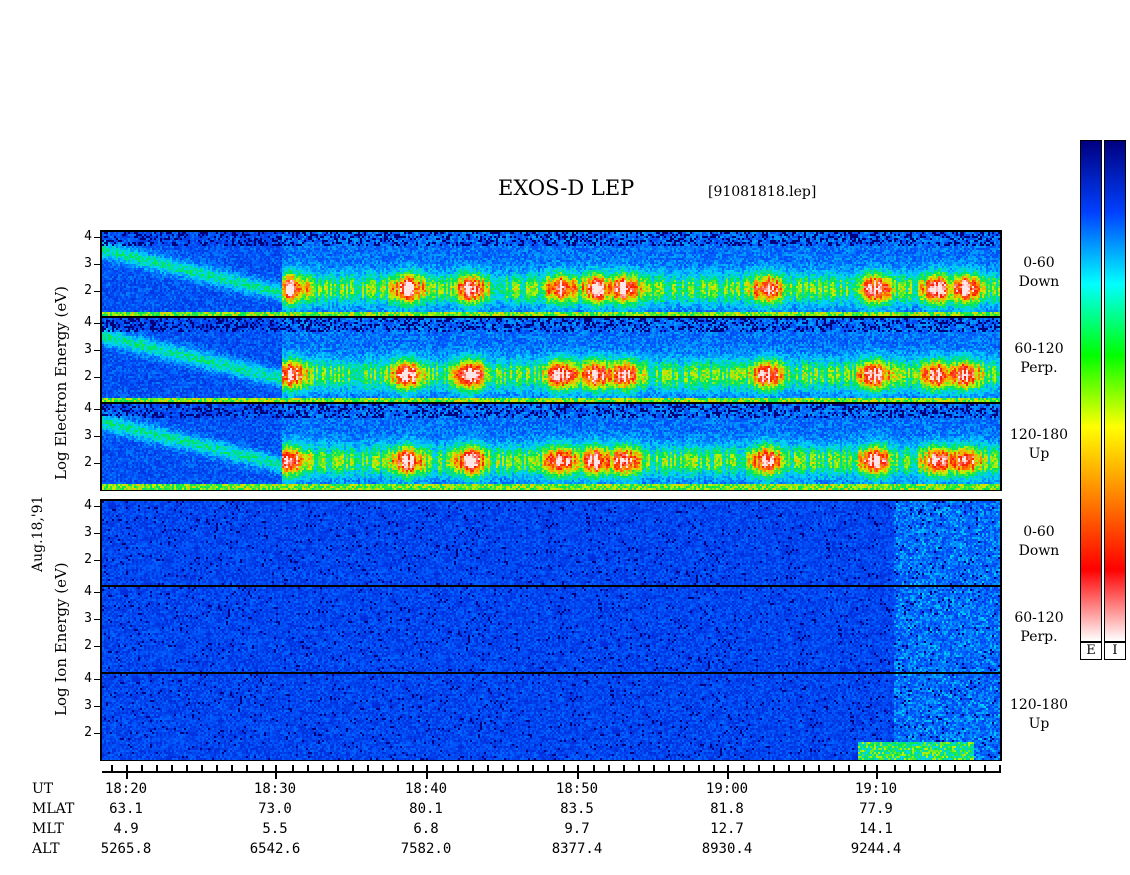  I want to click on pitch-angle-label: 60-120, so click(1039, 349).